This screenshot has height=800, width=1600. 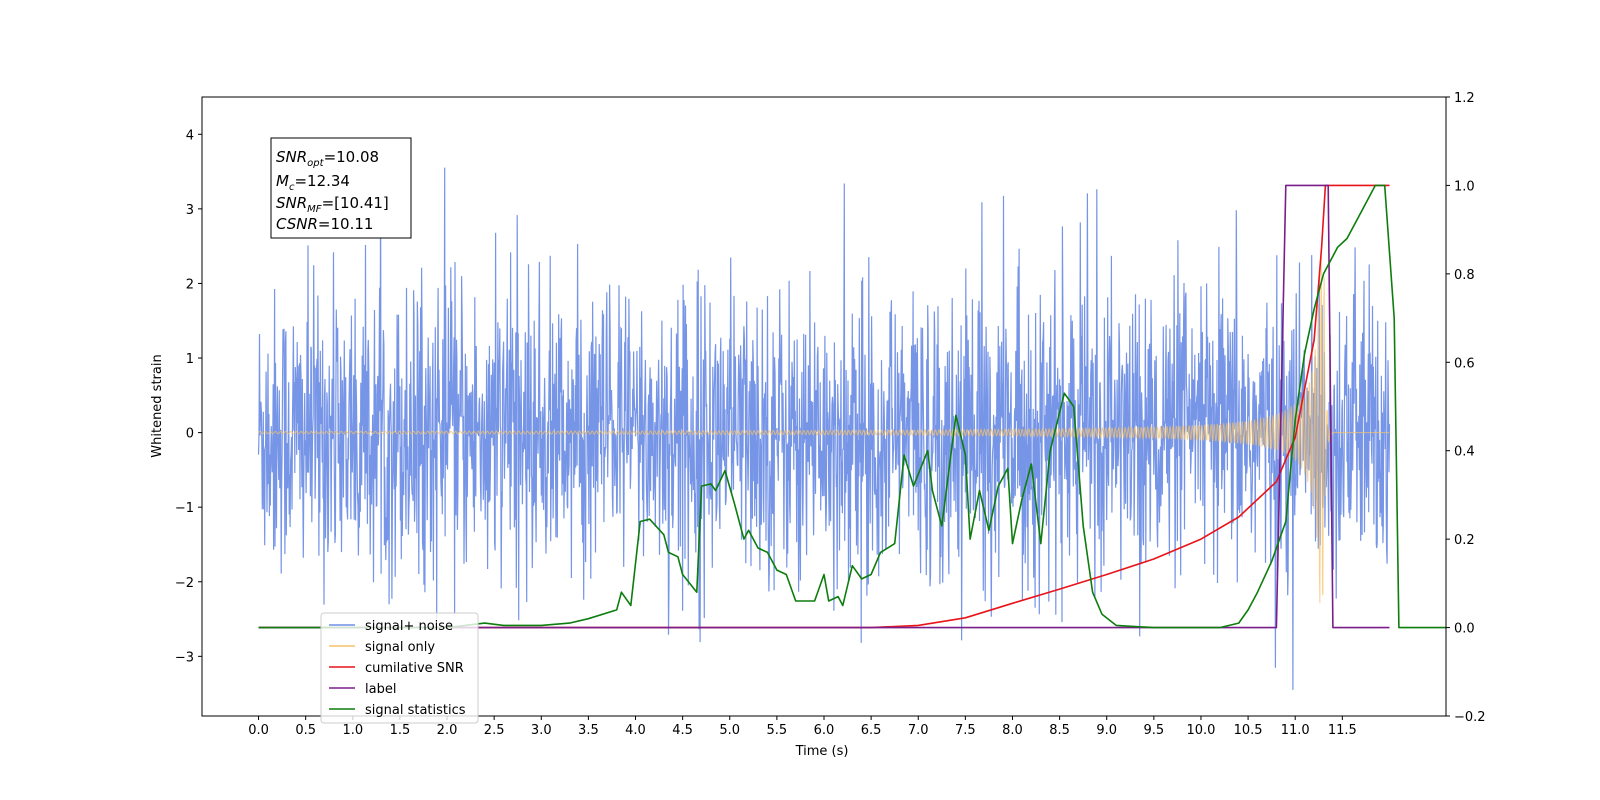 I want to click on y-tick-label: −1, so click(x=184, y=508).